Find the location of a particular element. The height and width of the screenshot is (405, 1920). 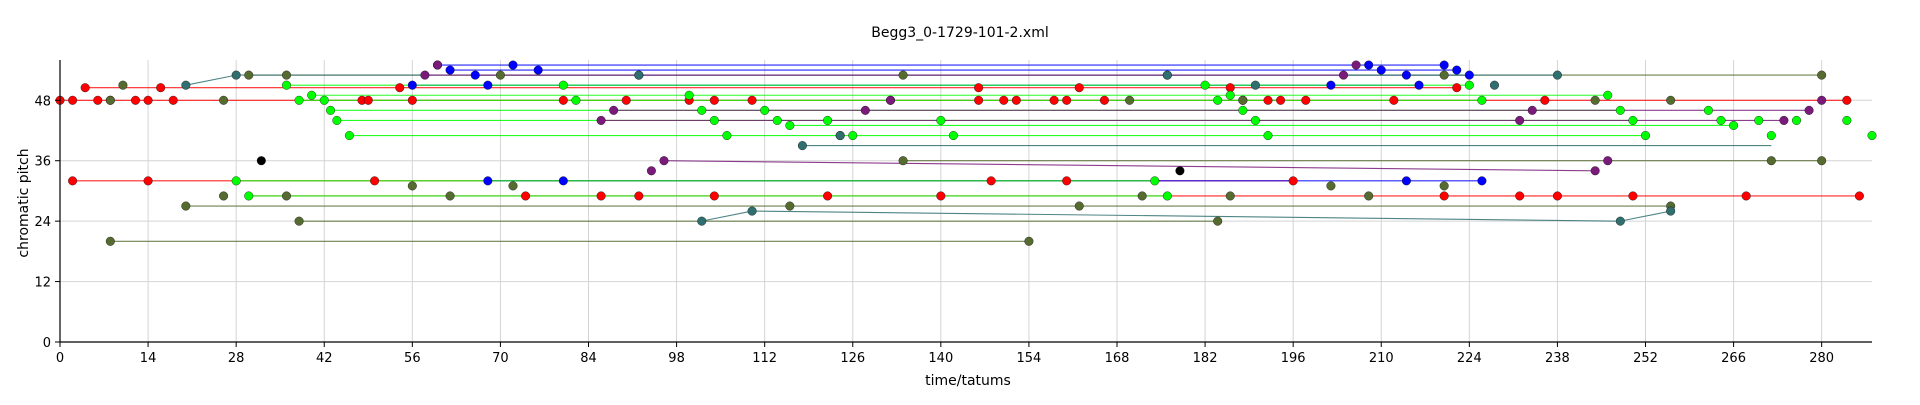

x-tick-label: 252 is located at coordinates (1645, 358).